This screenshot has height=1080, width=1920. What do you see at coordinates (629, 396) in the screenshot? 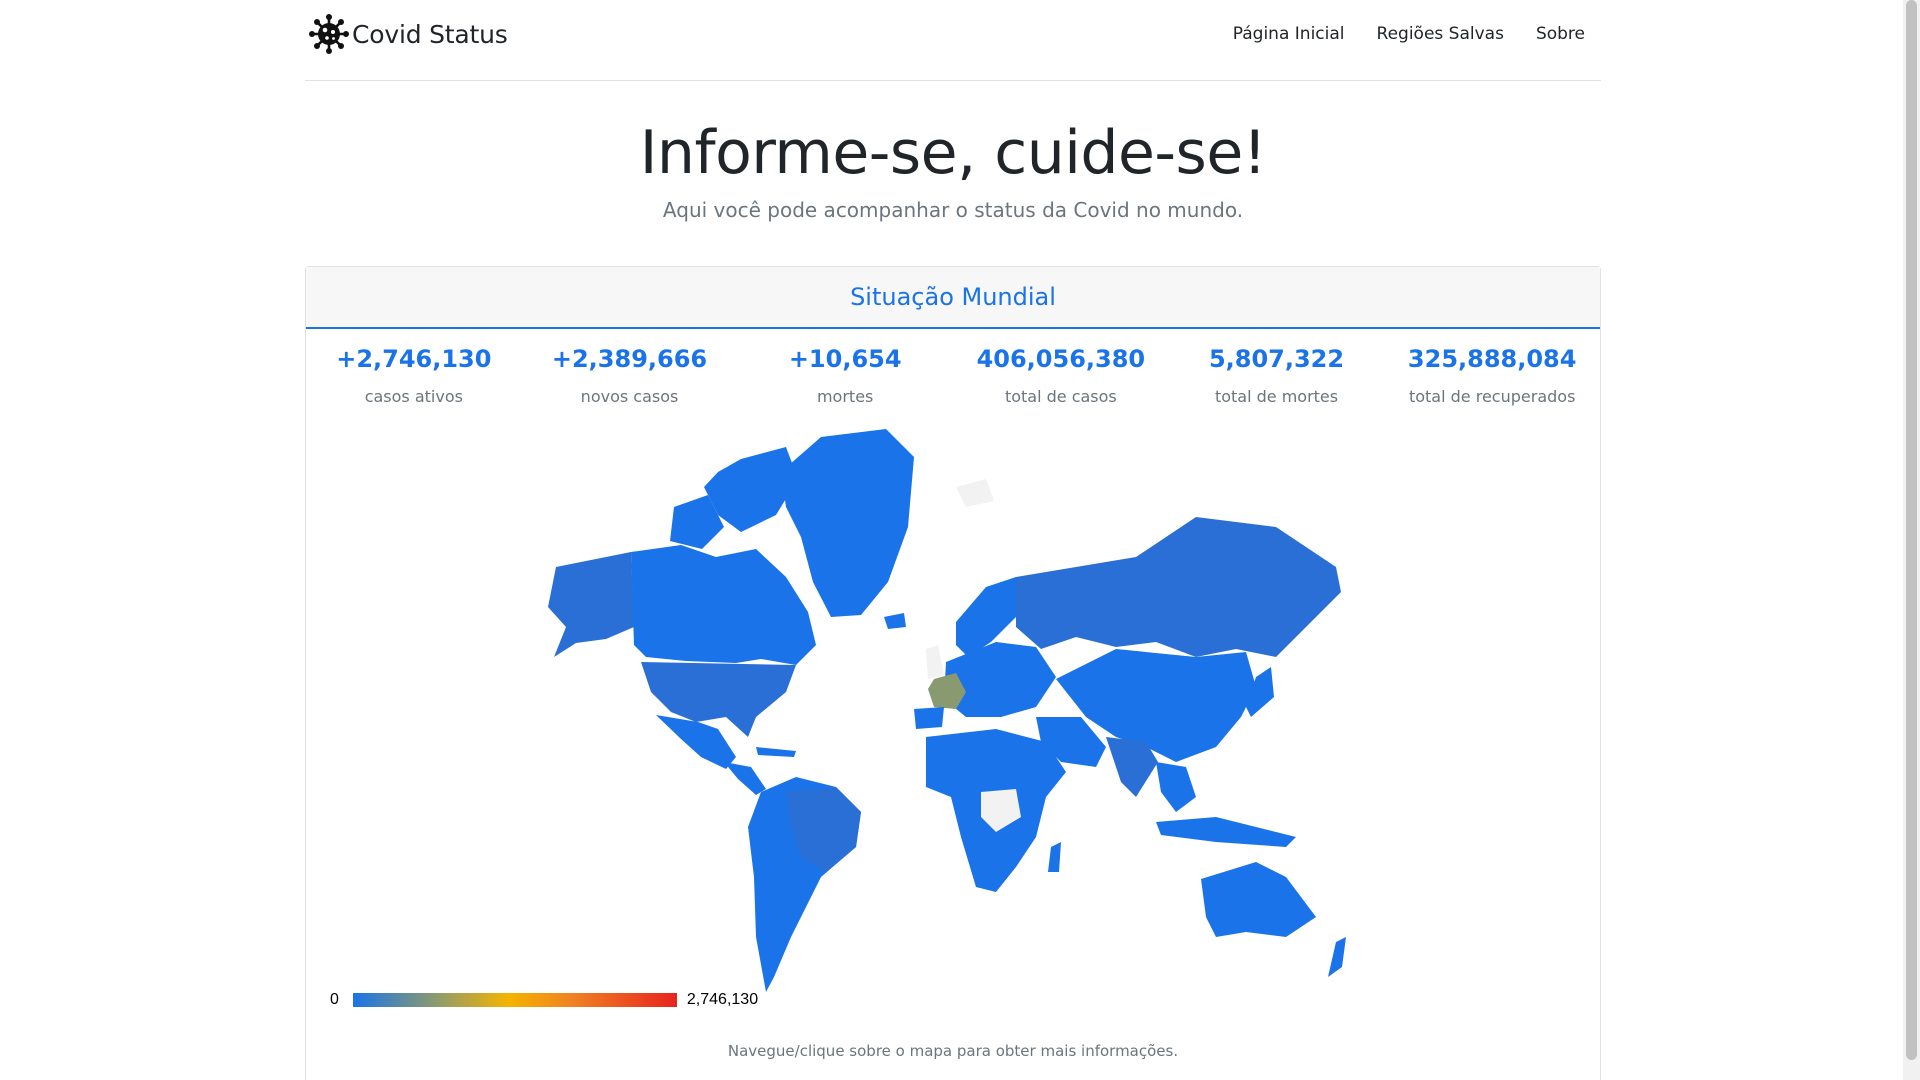
I see `stat-label: novos casos` at bounding box center [629, 396].